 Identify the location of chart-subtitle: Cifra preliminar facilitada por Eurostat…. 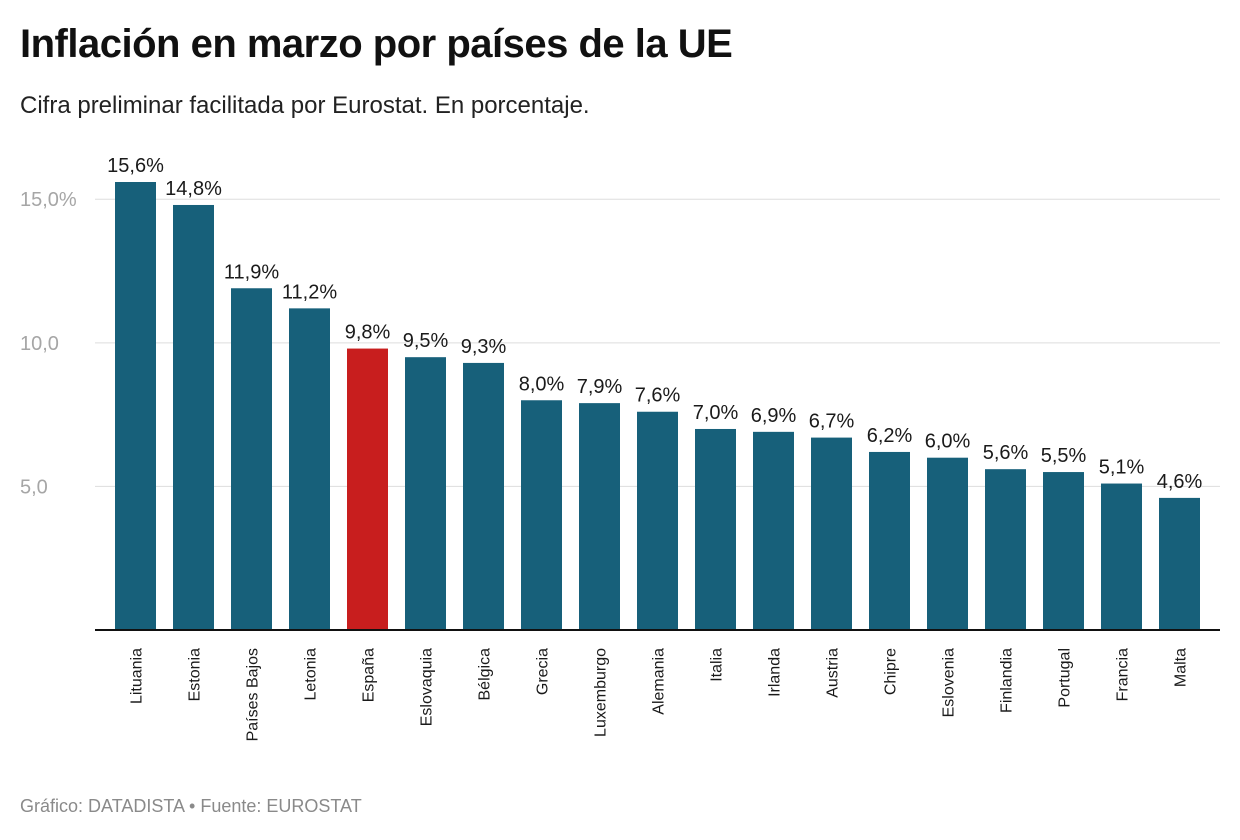
(305, 105).